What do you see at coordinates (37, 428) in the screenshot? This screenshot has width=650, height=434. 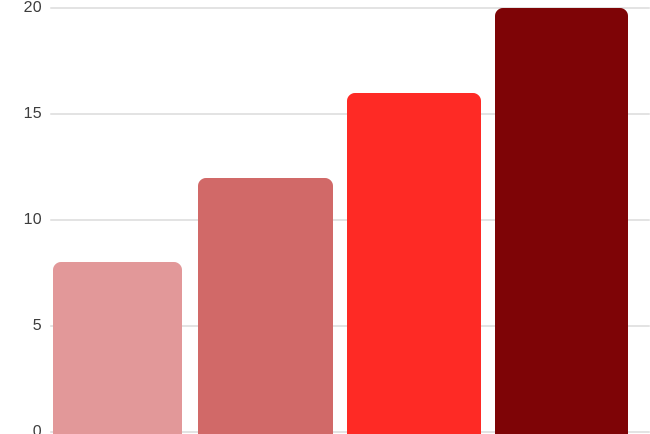 I see `y-tick-label-0: 0` at bounding box center [37, 428].